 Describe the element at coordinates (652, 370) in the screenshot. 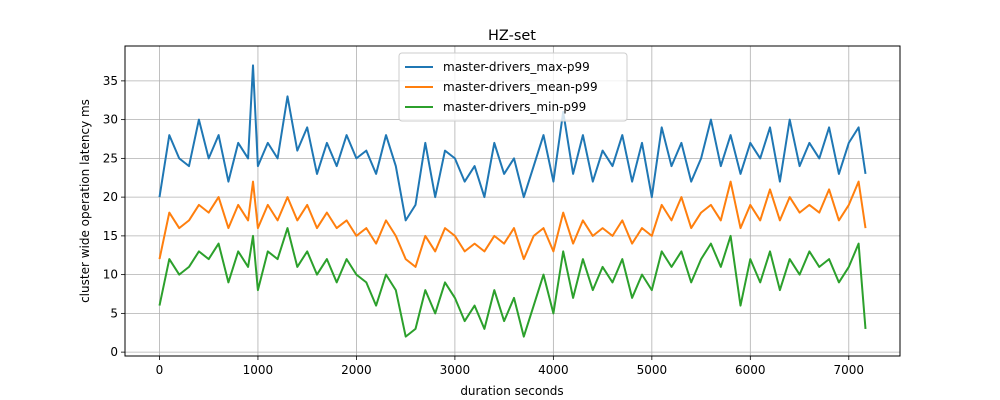

I see `x-tick-label: 5000` at that location.